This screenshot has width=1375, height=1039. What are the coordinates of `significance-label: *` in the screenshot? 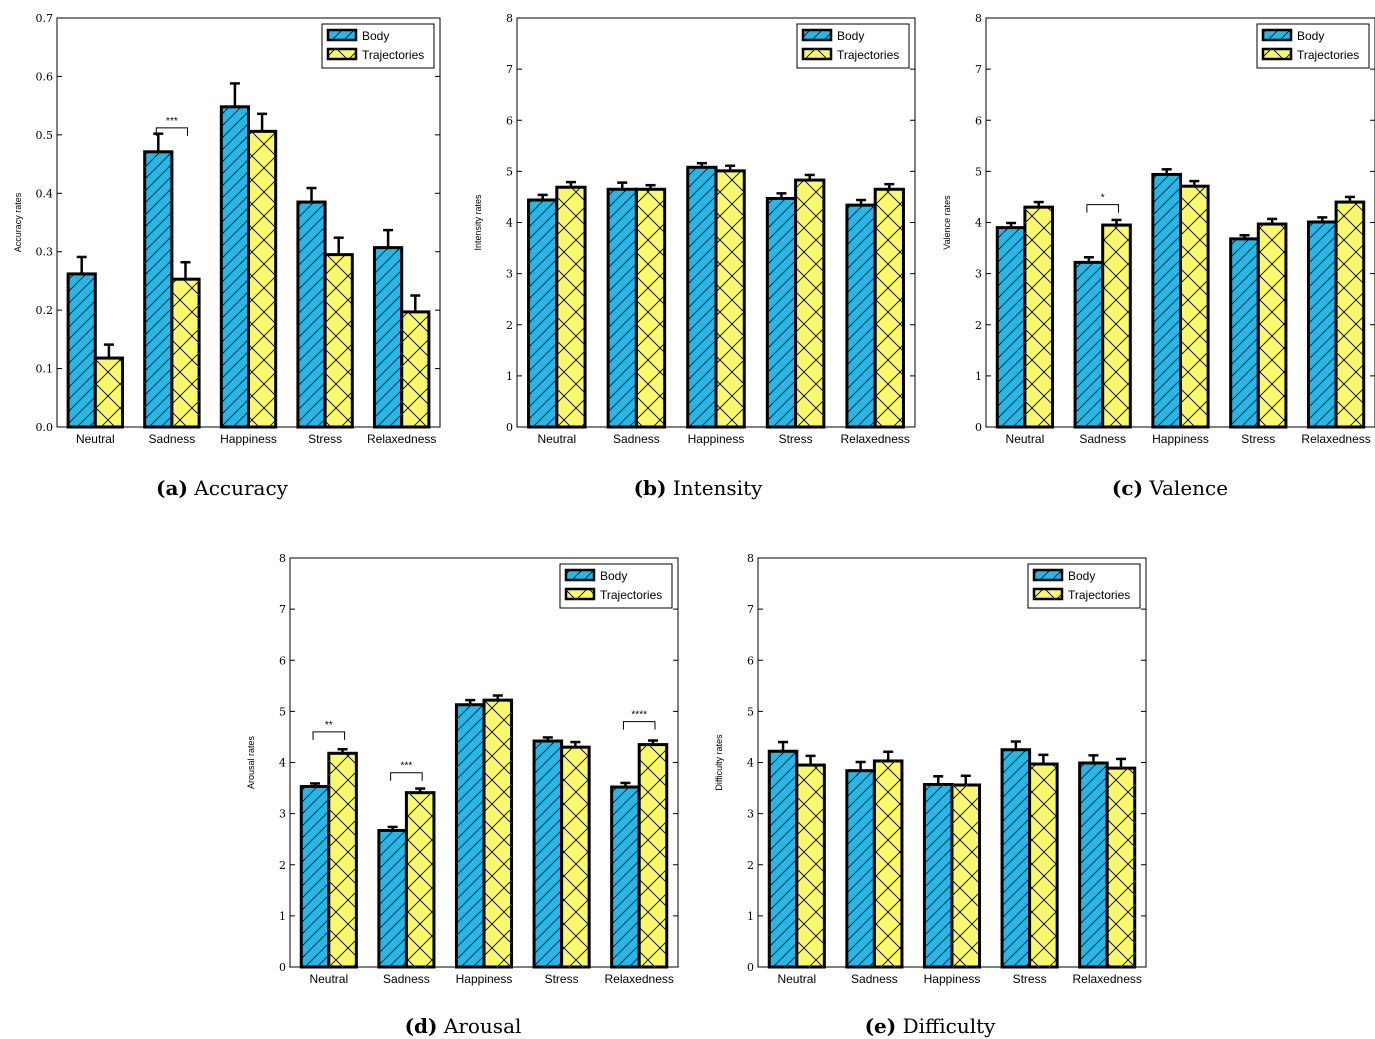 It's located at (1103, 198).